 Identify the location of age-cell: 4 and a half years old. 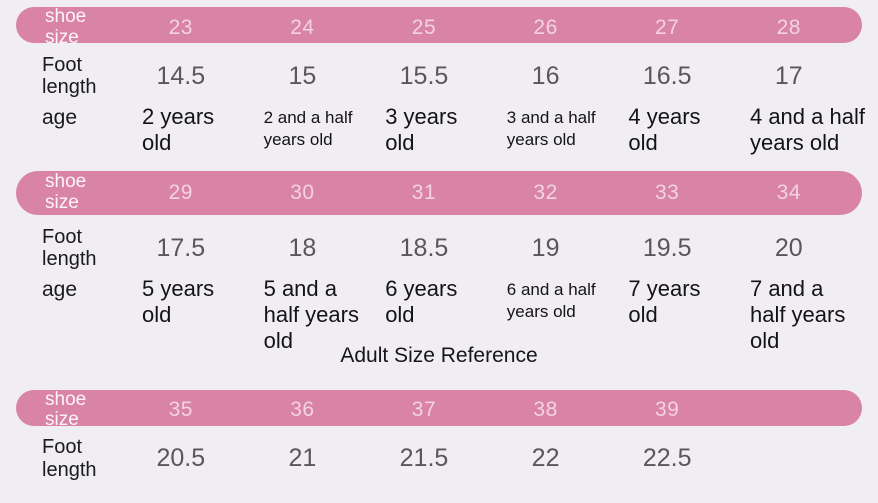
(807, 129).